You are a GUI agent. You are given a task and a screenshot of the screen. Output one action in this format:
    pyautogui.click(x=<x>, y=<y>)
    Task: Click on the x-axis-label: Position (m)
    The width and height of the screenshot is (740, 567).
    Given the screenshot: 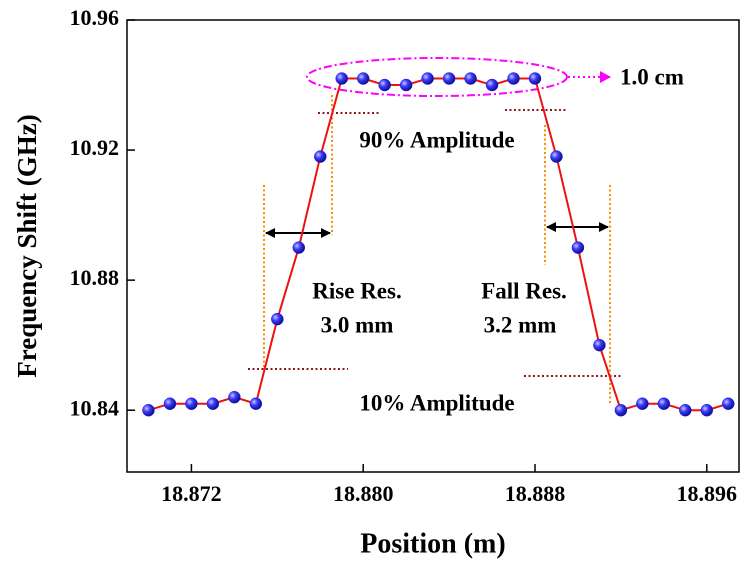 What is the action you would take?
    pyautogui.click(x=432, y=543)
    